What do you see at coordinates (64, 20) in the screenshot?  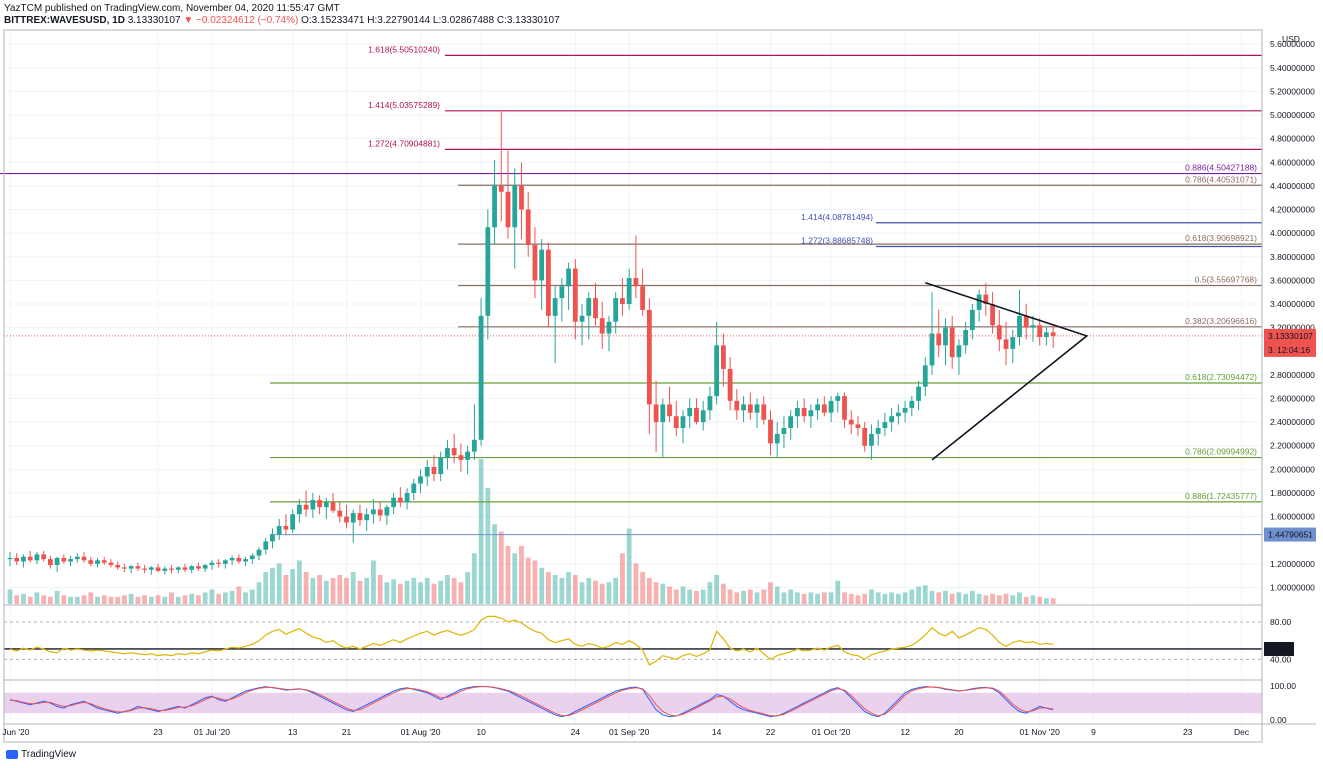 I see `symbol: BITTREX:WAVESUSD, 1D` at bounding box center [64, 20].